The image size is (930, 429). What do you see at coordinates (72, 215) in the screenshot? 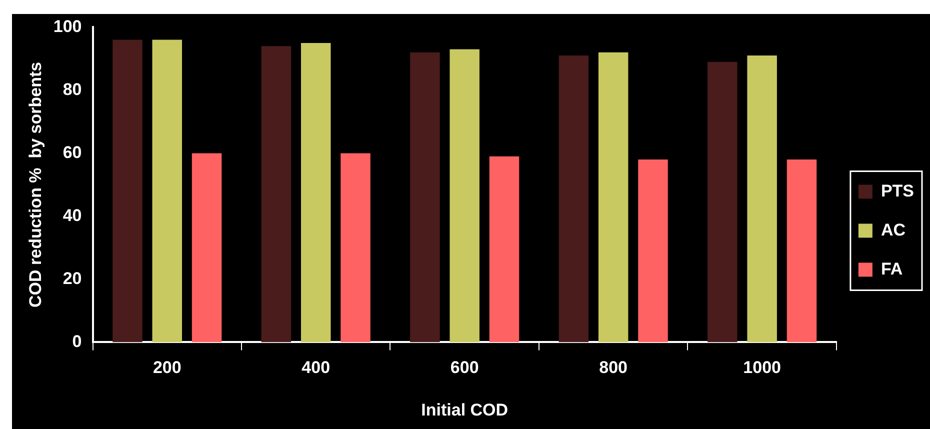
I see `y-tick-label: 40` at bounding box center [72, 215].